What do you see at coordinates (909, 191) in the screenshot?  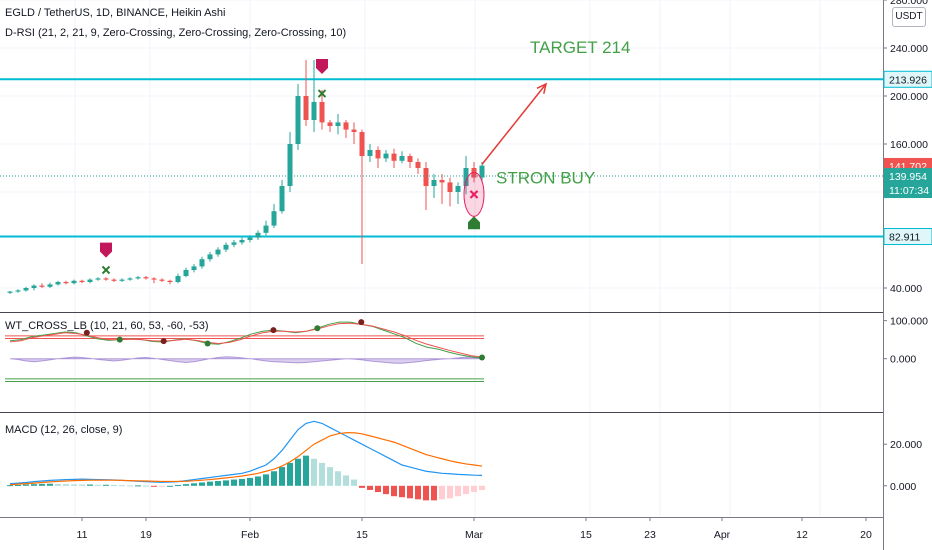 I see `countdown-label: 11:07:34` at bounding box center [909, 191].